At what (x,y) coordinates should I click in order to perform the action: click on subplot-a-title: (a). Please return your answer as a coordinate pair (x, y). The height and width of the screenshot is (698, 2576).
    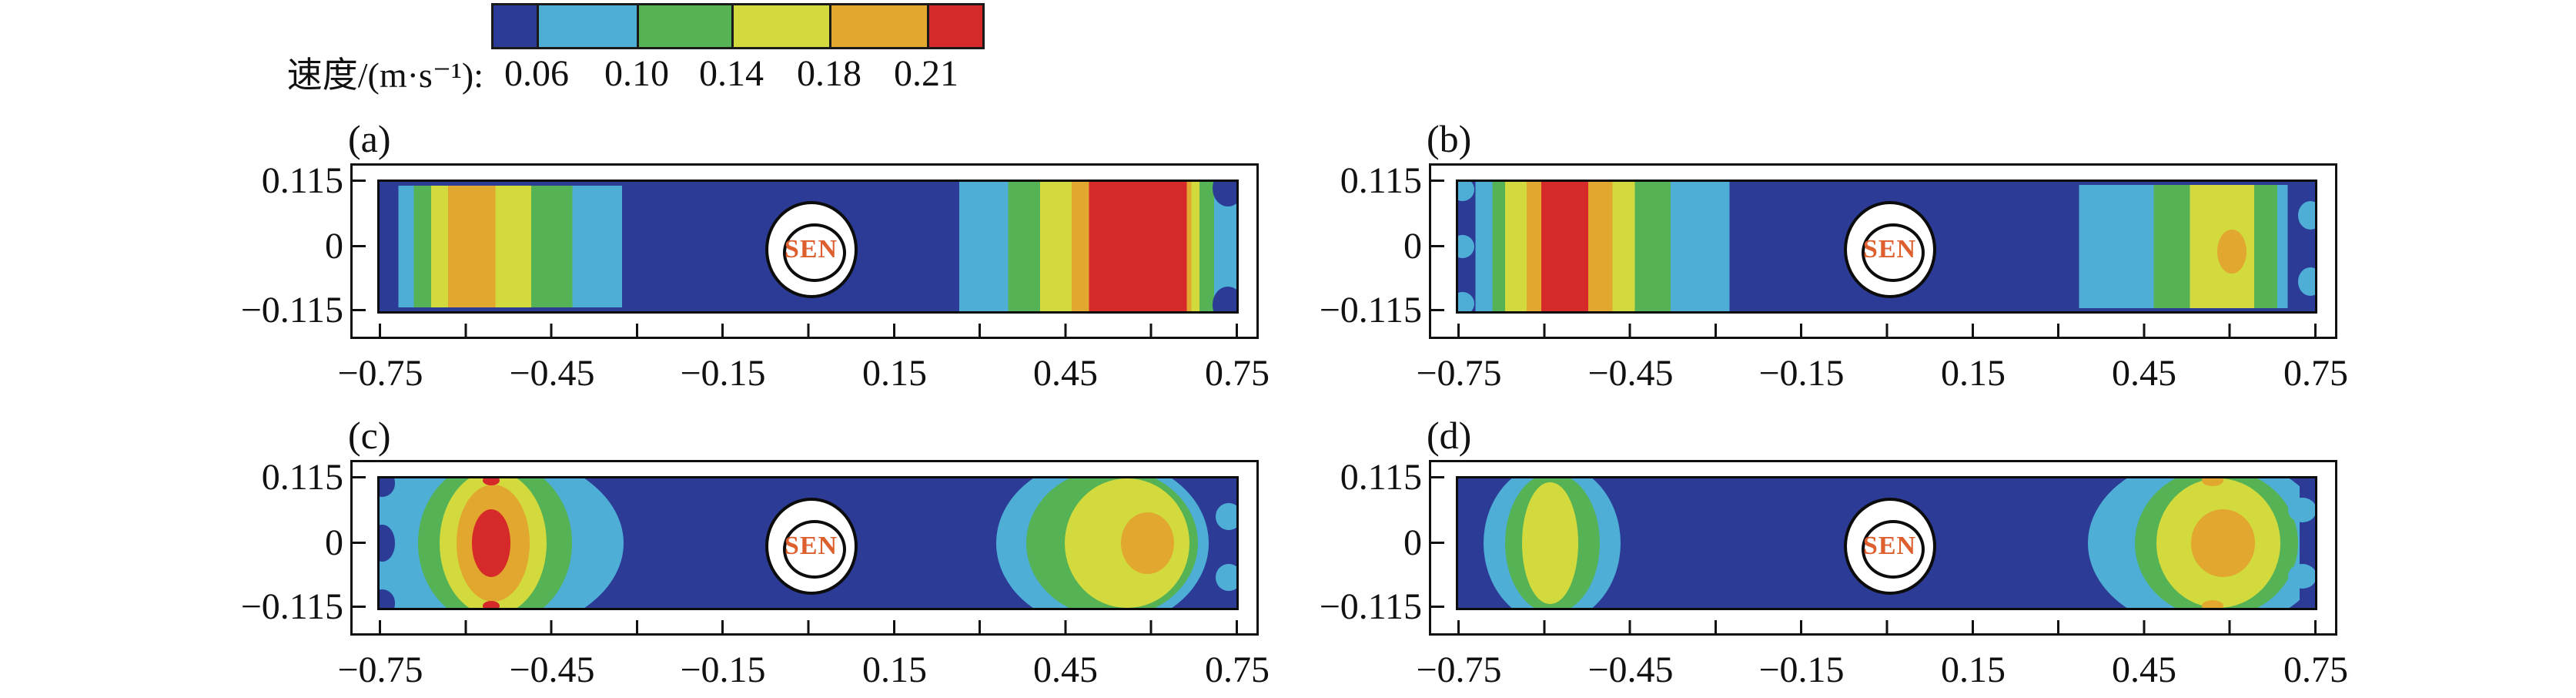
    Looking at the image, I should click on (370, 139).